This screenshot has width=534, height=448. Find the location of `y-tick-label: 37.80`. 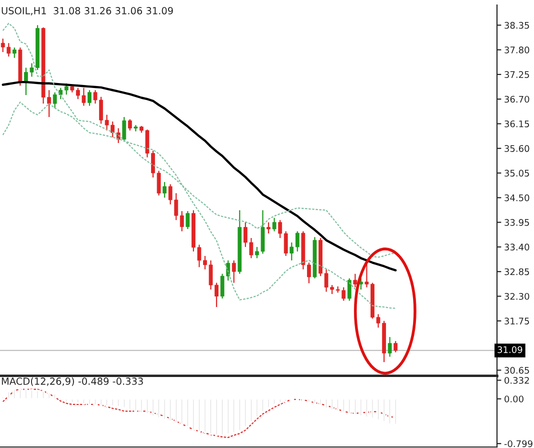

y-tick-label: 37.80 is located at coordinates (517, 50).